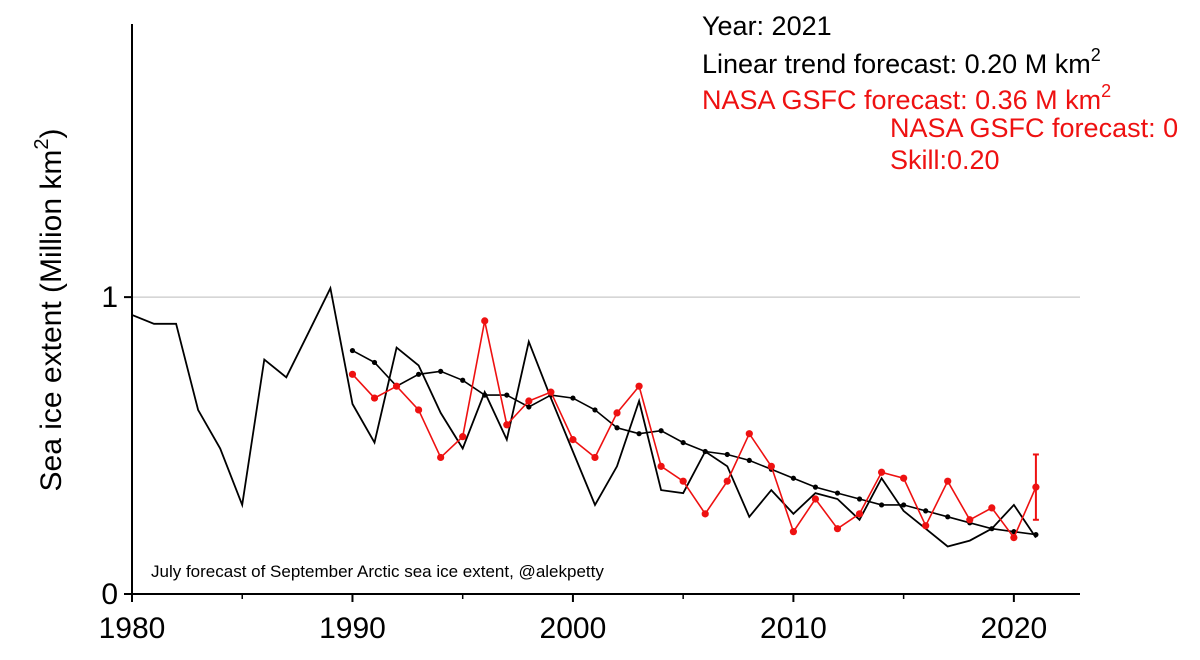 The image size is (1200, 660). I want to click on linear-trend-annotation: Linear trend forecast: 0.20 M km2, so click(901, 62).